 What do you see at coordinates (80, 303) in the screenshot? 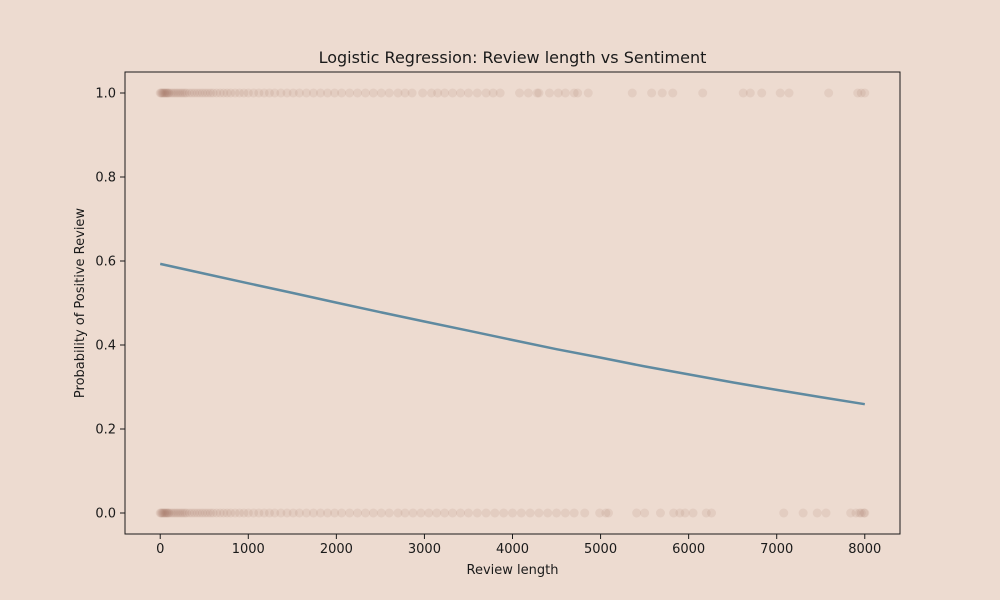
I see `y-axis-title: Probability of Positive Review` at bounding box center [80, 303].